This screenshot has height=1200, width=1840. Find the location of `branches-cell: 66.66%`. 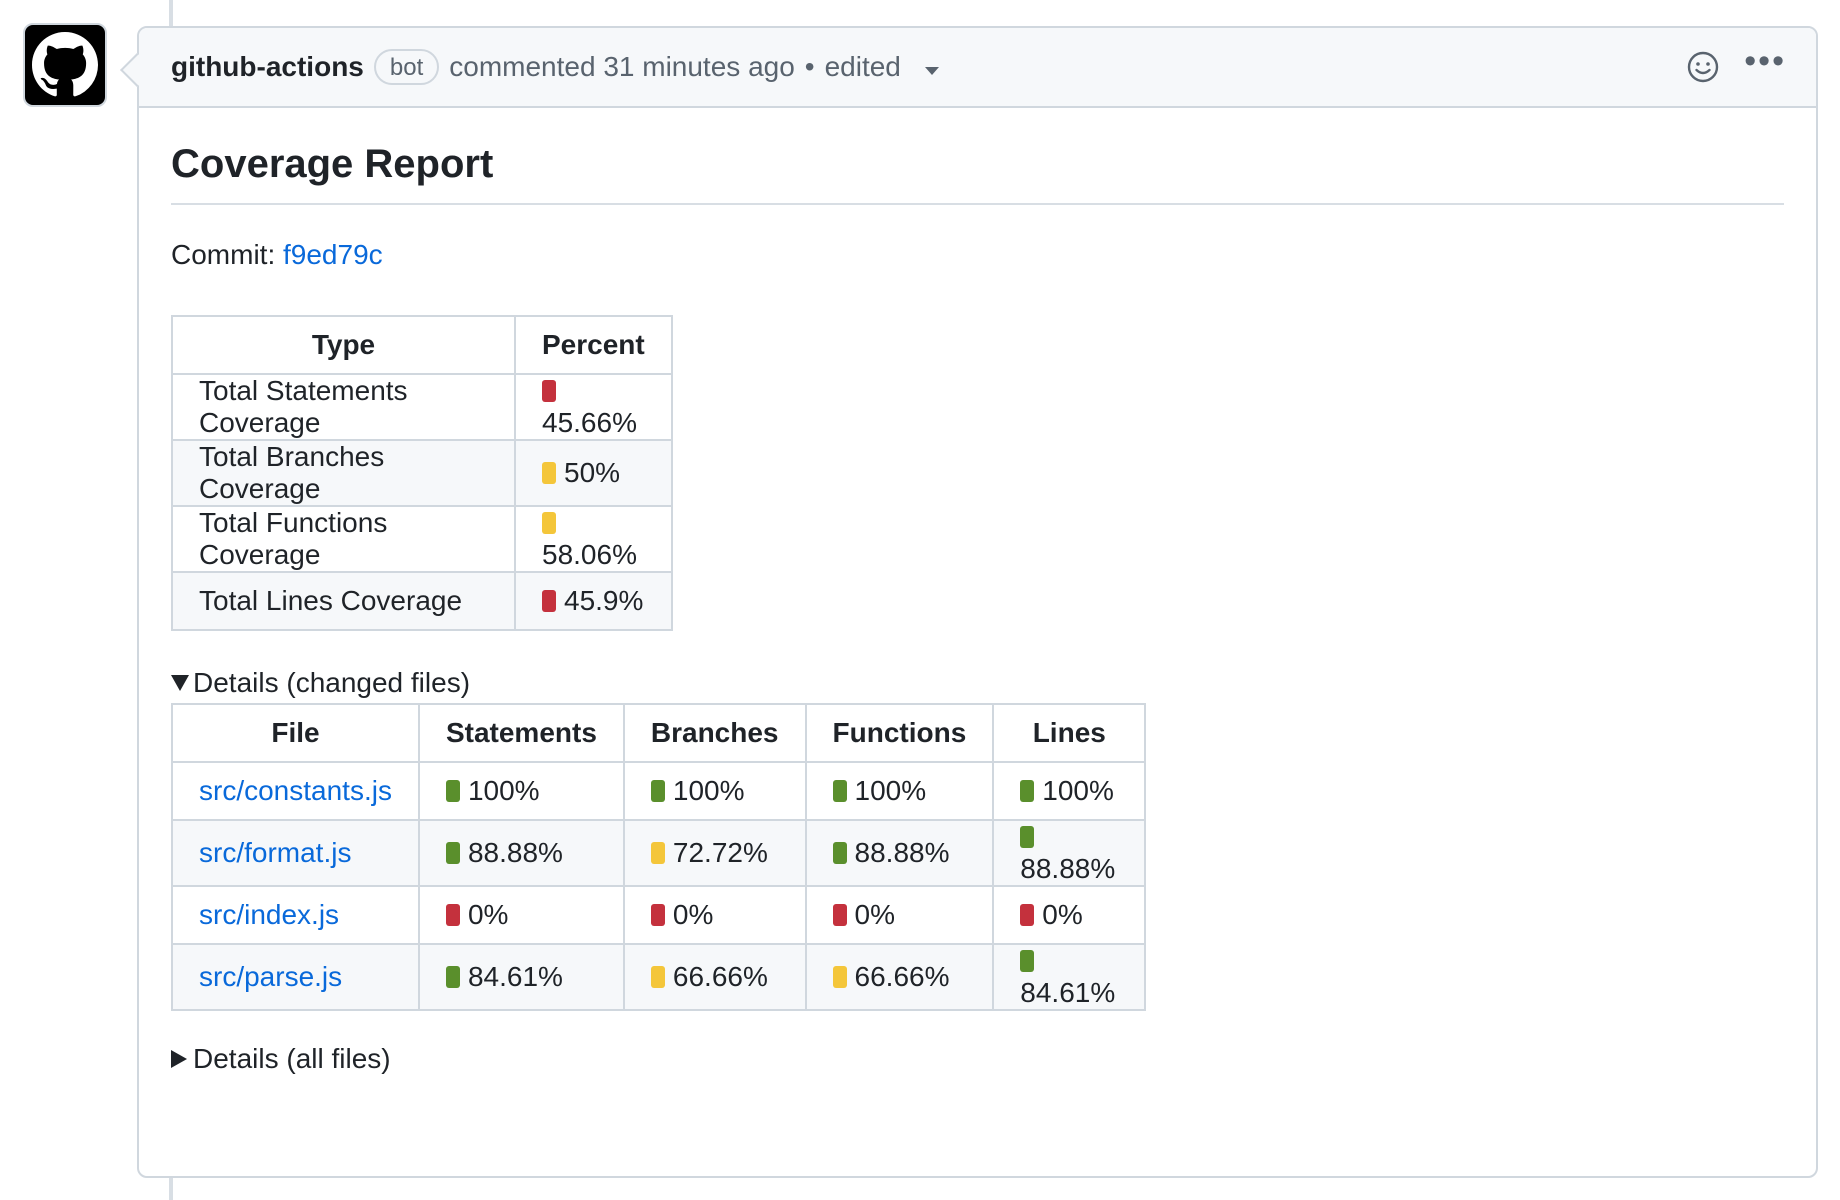

branches-cell: 66.66% is located at coordinates (714, 977).